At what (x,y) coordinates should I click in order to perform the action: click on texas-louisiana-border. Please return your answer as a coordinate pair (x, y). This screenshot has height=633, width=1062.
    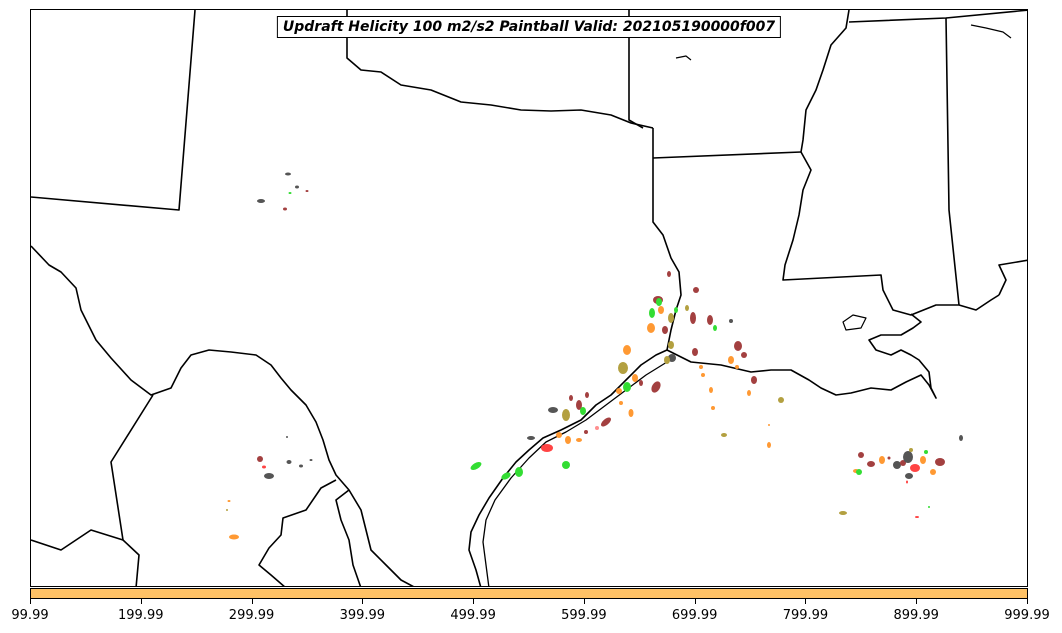
    Looking at the image, I should click on (667, 239).